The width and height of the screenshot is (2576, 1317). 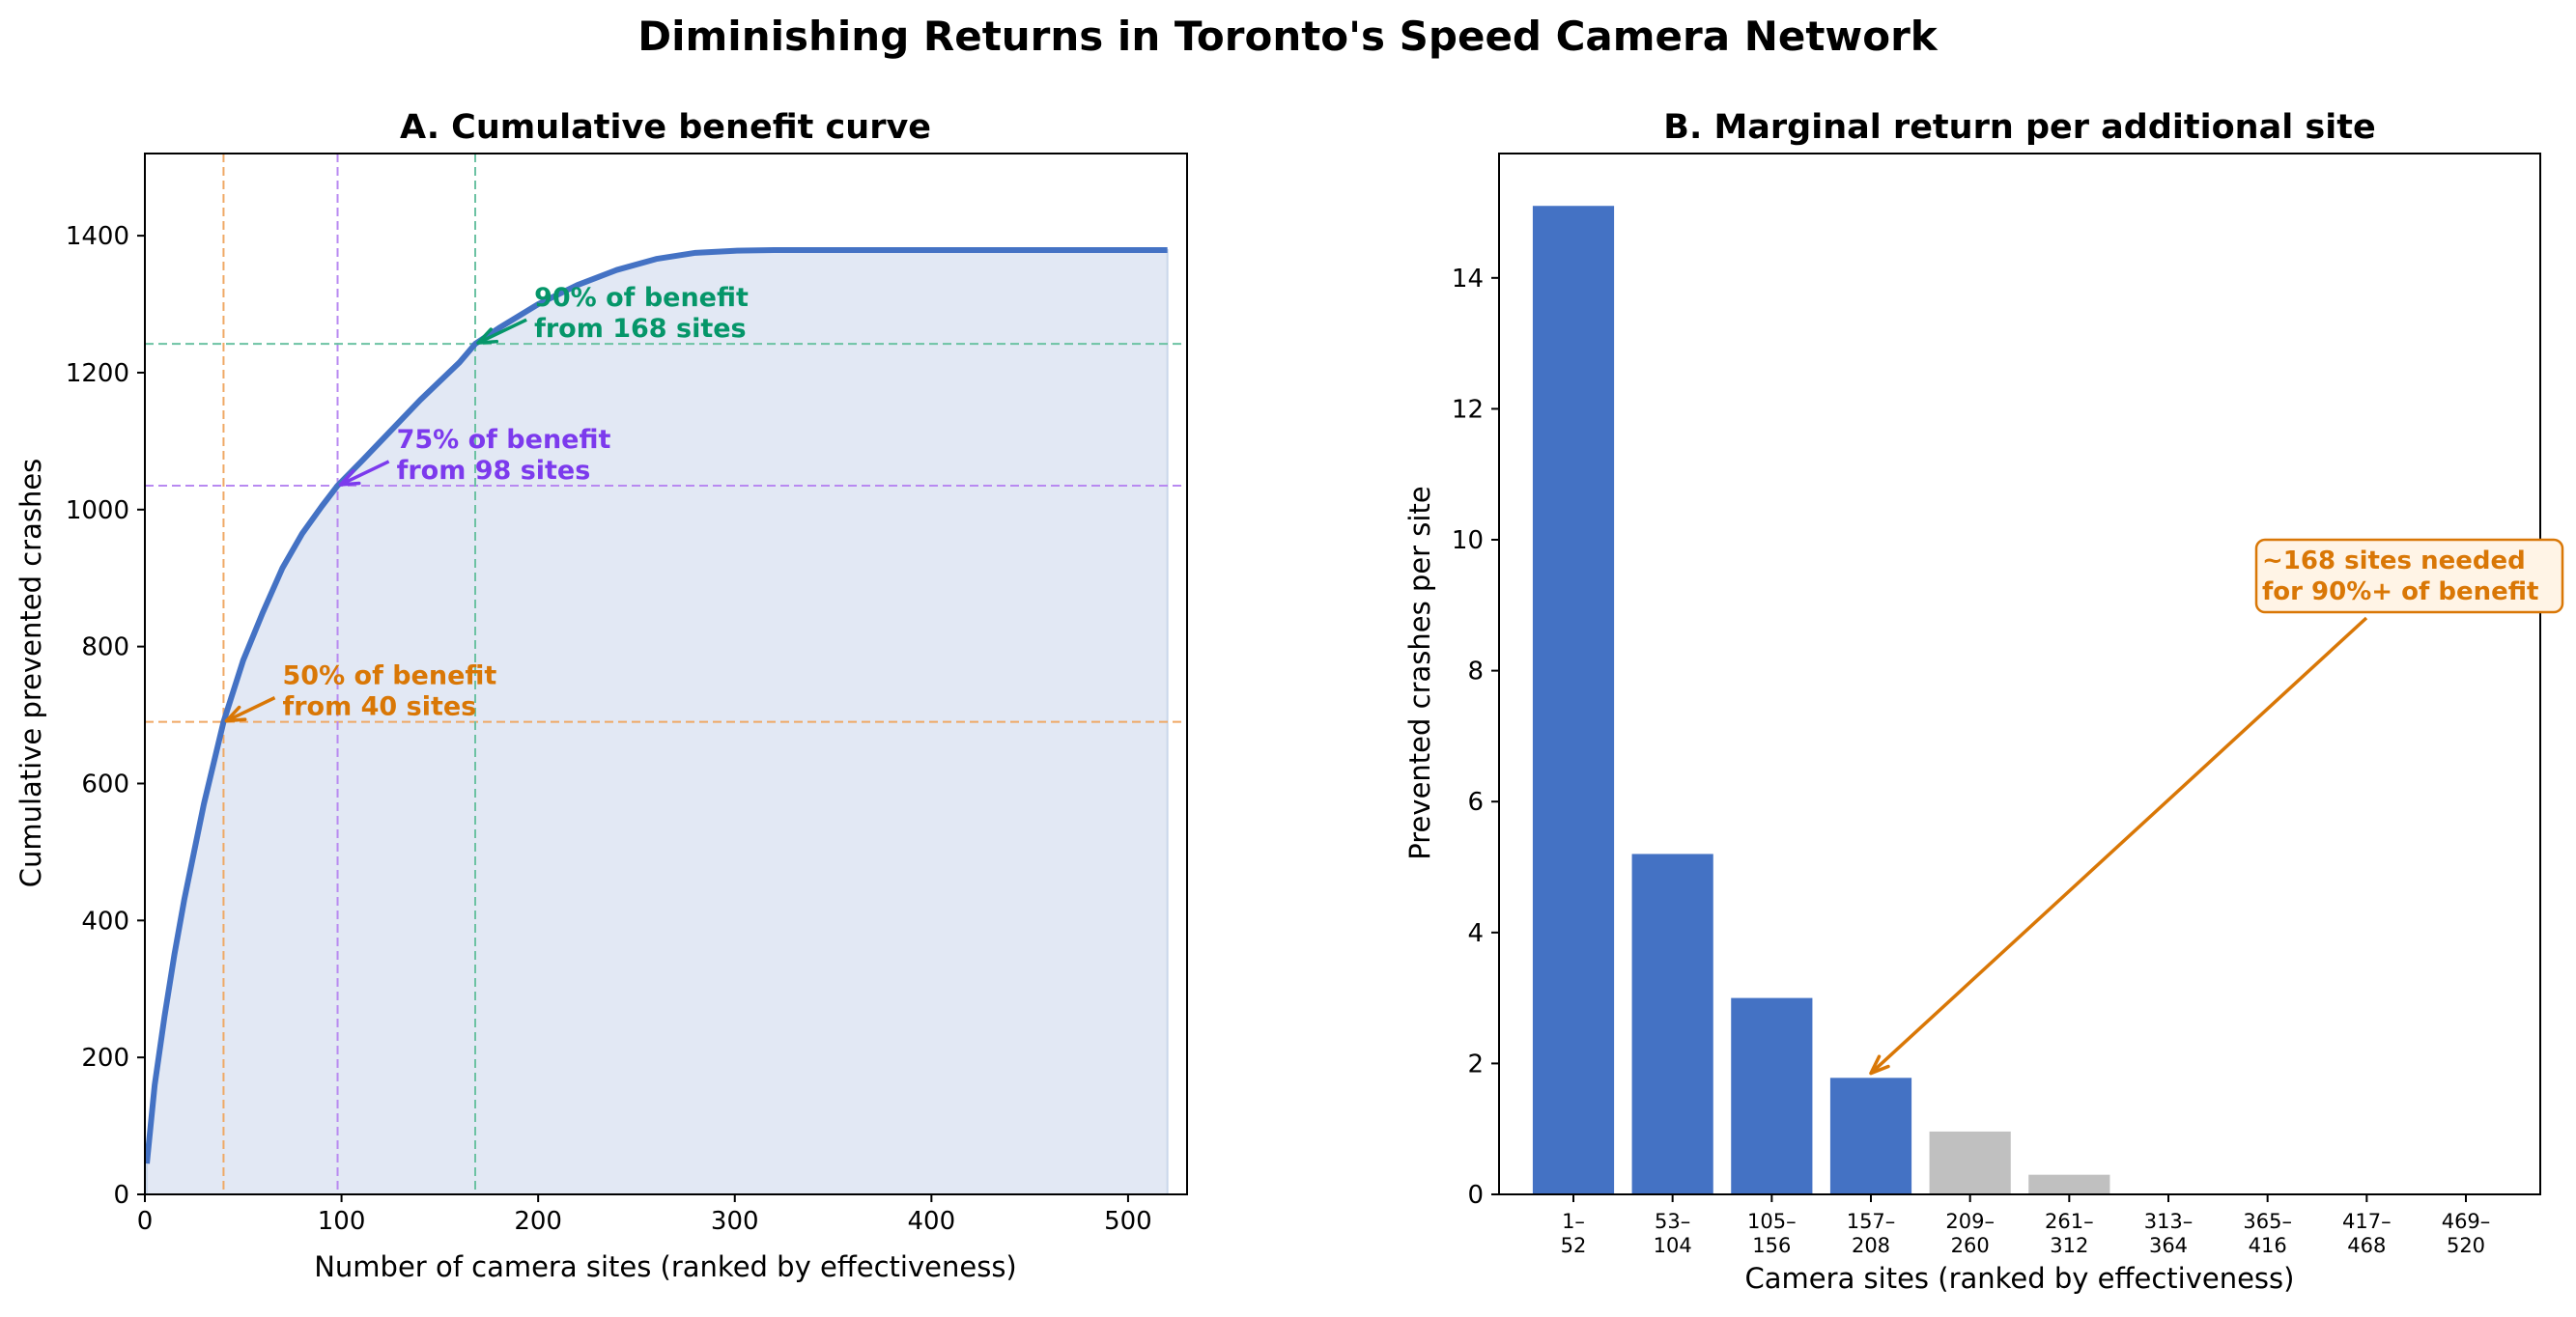 I want to click on bar-category-label-8-line1: 417–, so click(x=2367, y=1221).